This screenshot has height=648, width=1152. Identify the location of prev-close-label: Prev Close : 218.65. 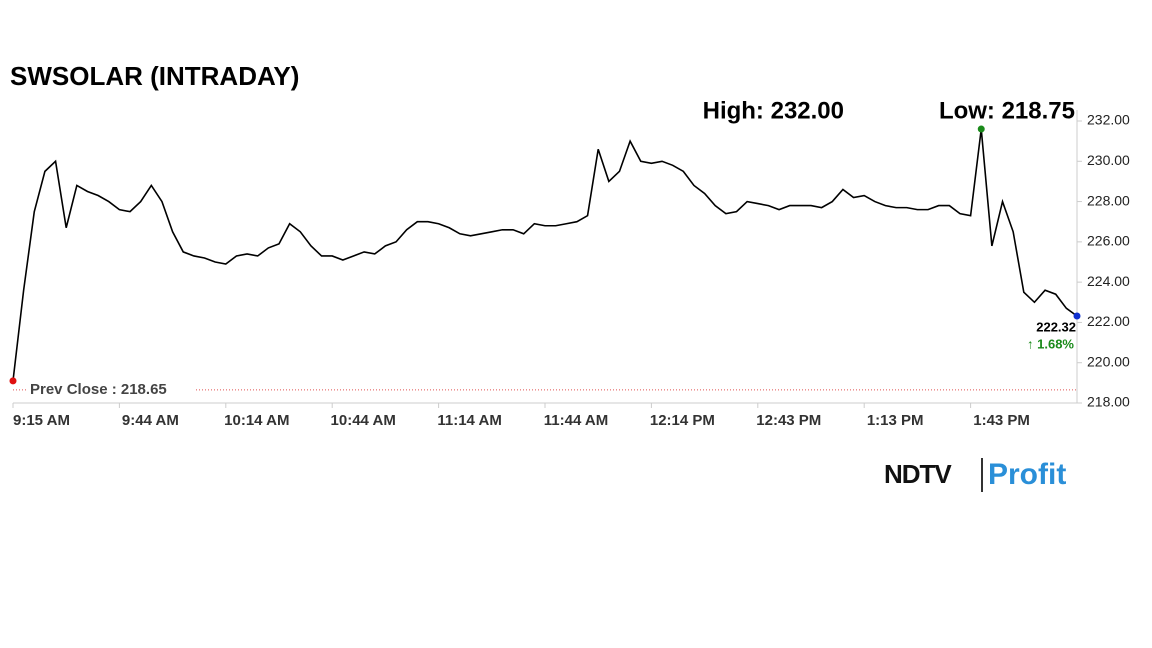
(98, 389).